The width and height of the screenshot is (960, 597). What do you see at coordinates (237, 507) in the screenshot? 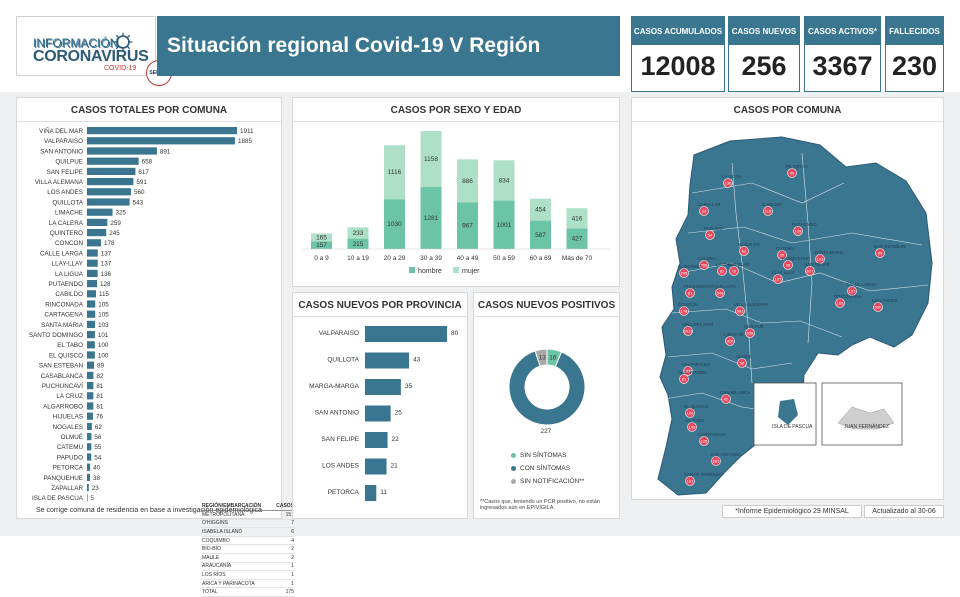
I see `table-header: REGIÓN/EMBARCACIÓN` at bounding box center [237, 507].